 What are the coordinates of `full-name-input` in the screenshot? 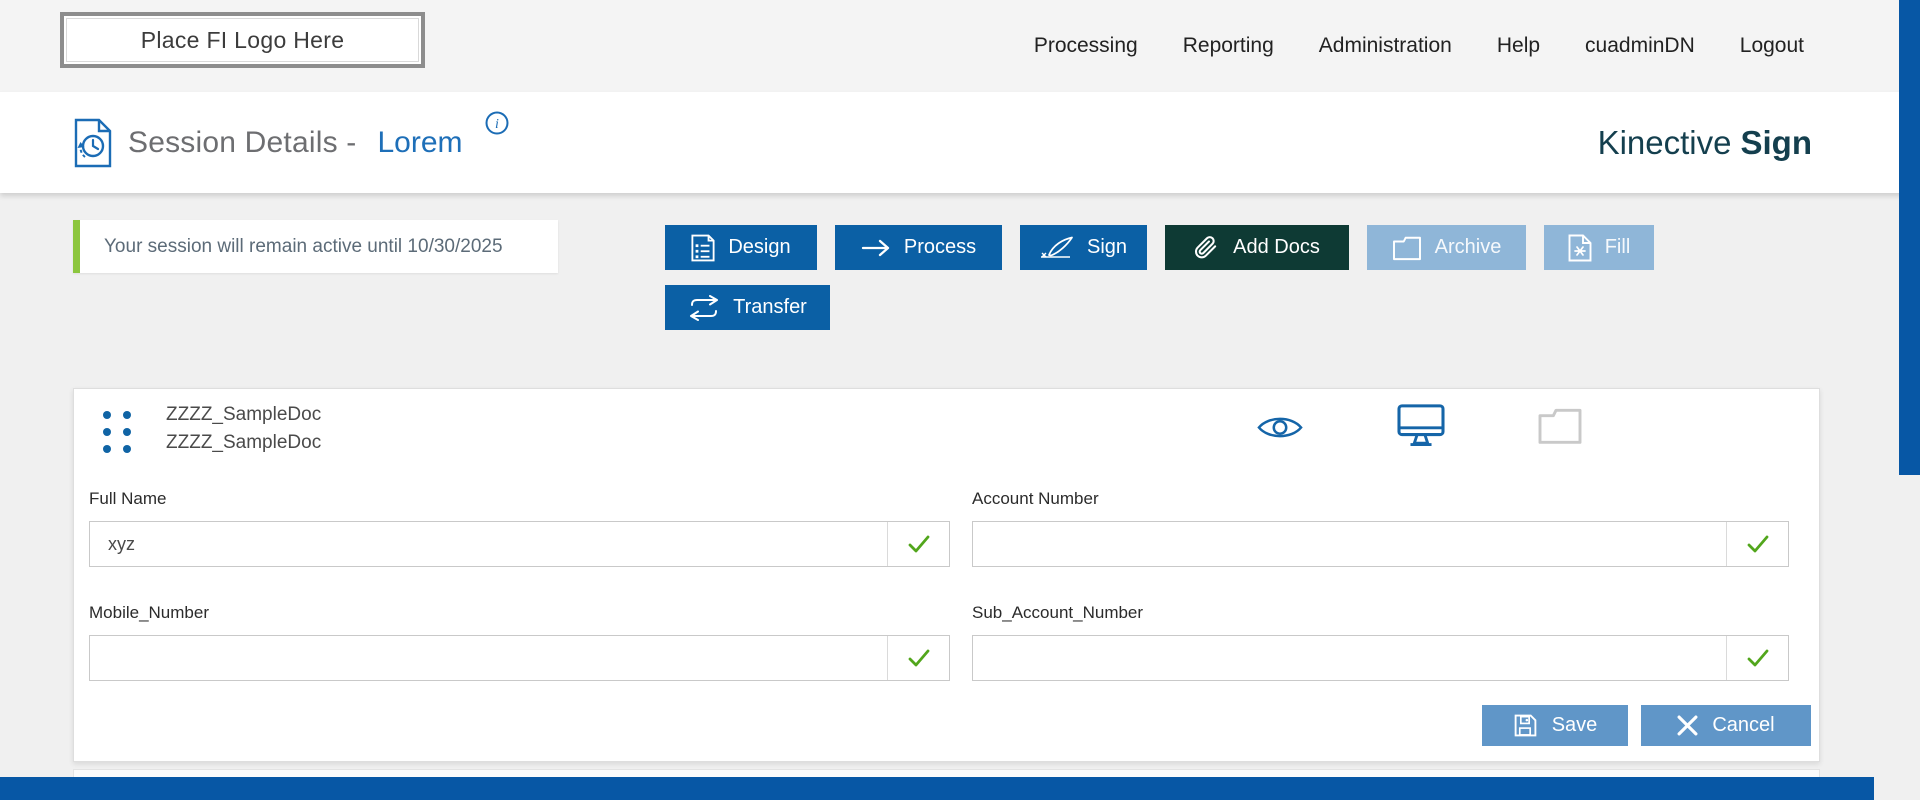 It's located at (488, 544).